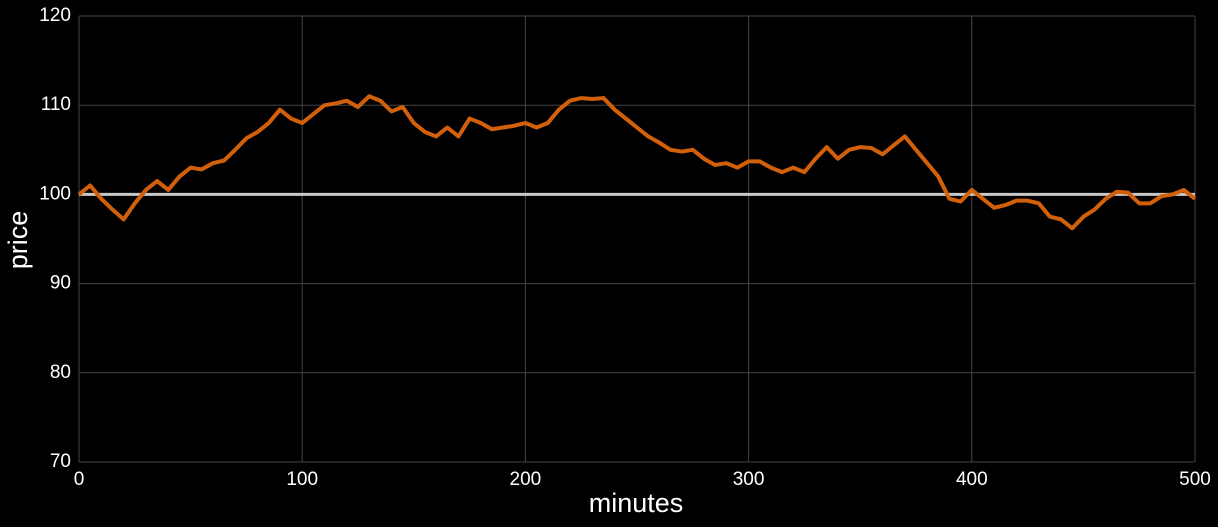 This screenshot has height=527, width=1218. I want to click on y-tick-label: 110, so click(56, 104).